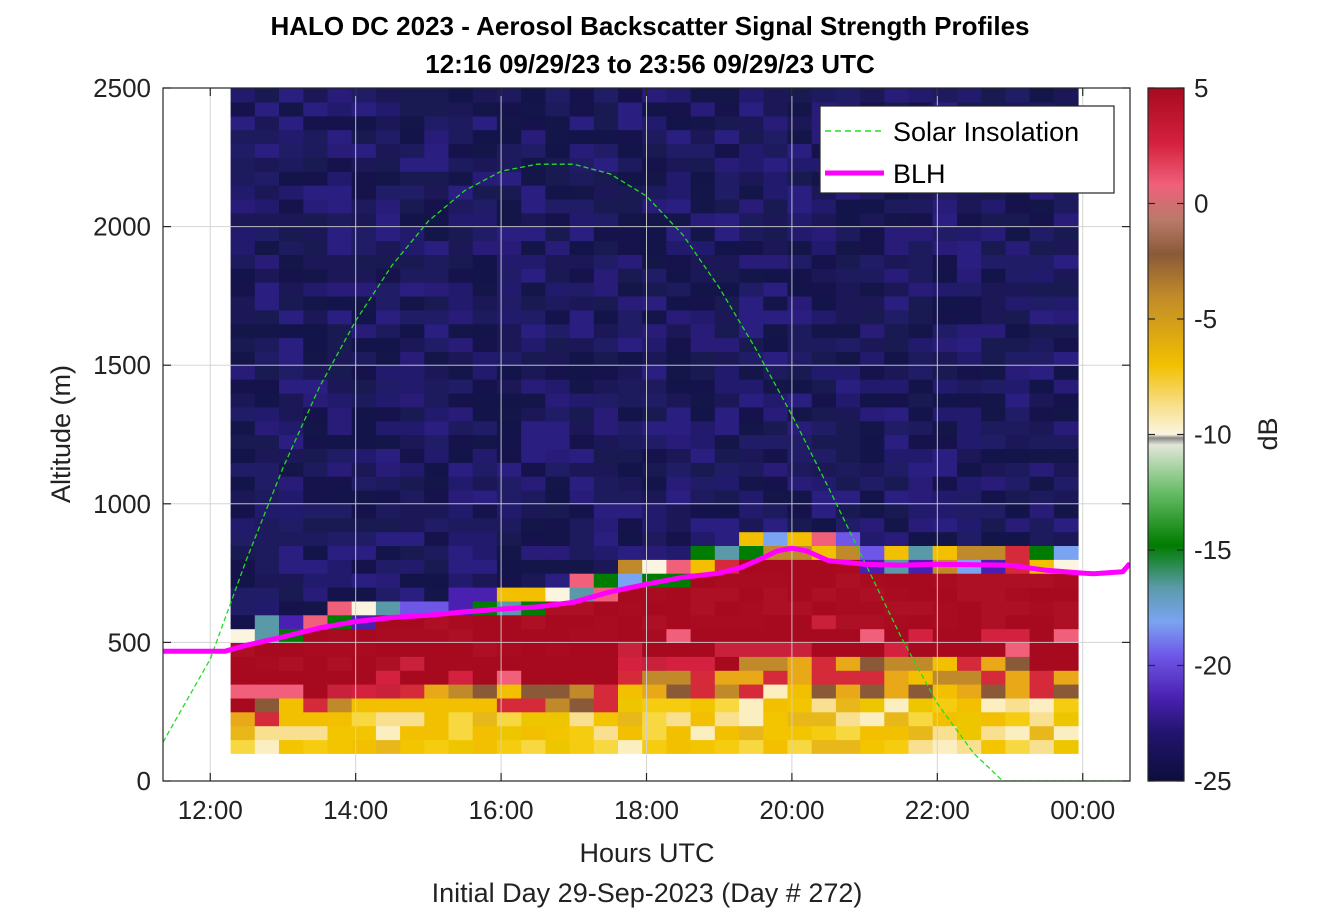 This screenshot has height=911, width=1343. Describe the element at coordinates (1205, 319) in the screenshot. I see `colorbar-tick-label: -5` at that location.